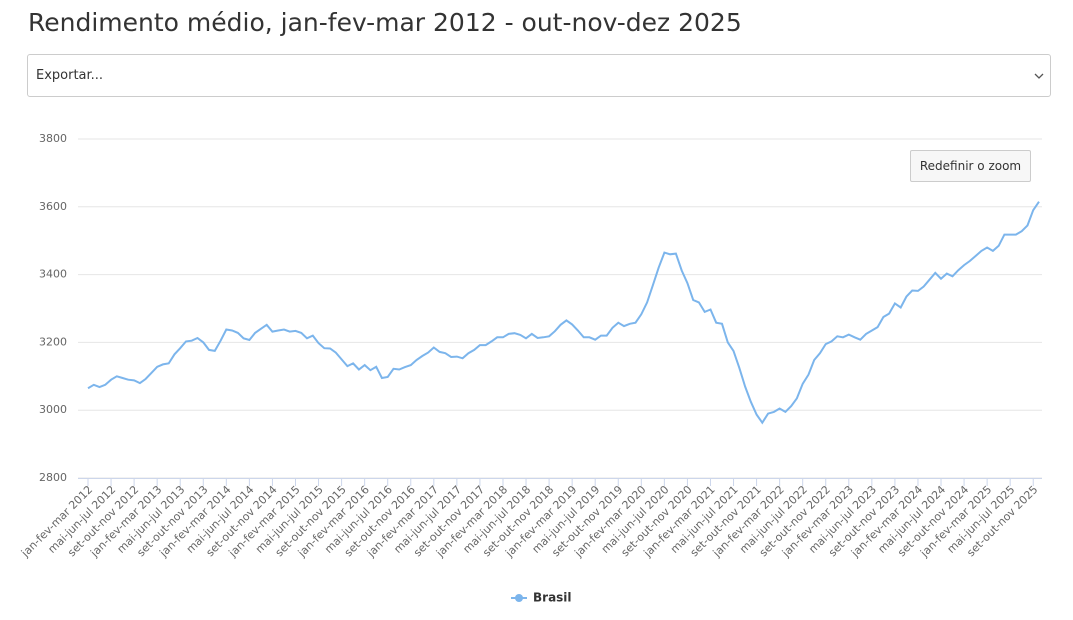 This screenshot has height=620, width=1073. Describe the element at coordinates (53, 409) in the screenshot. I see `y-tick-label: 3000` at that location.